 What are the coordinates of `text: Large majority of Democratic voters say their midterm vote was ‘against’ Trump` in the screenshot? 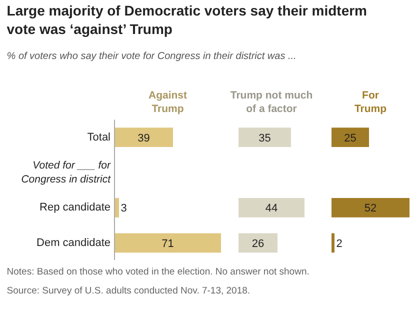 It's located at (187, 19).